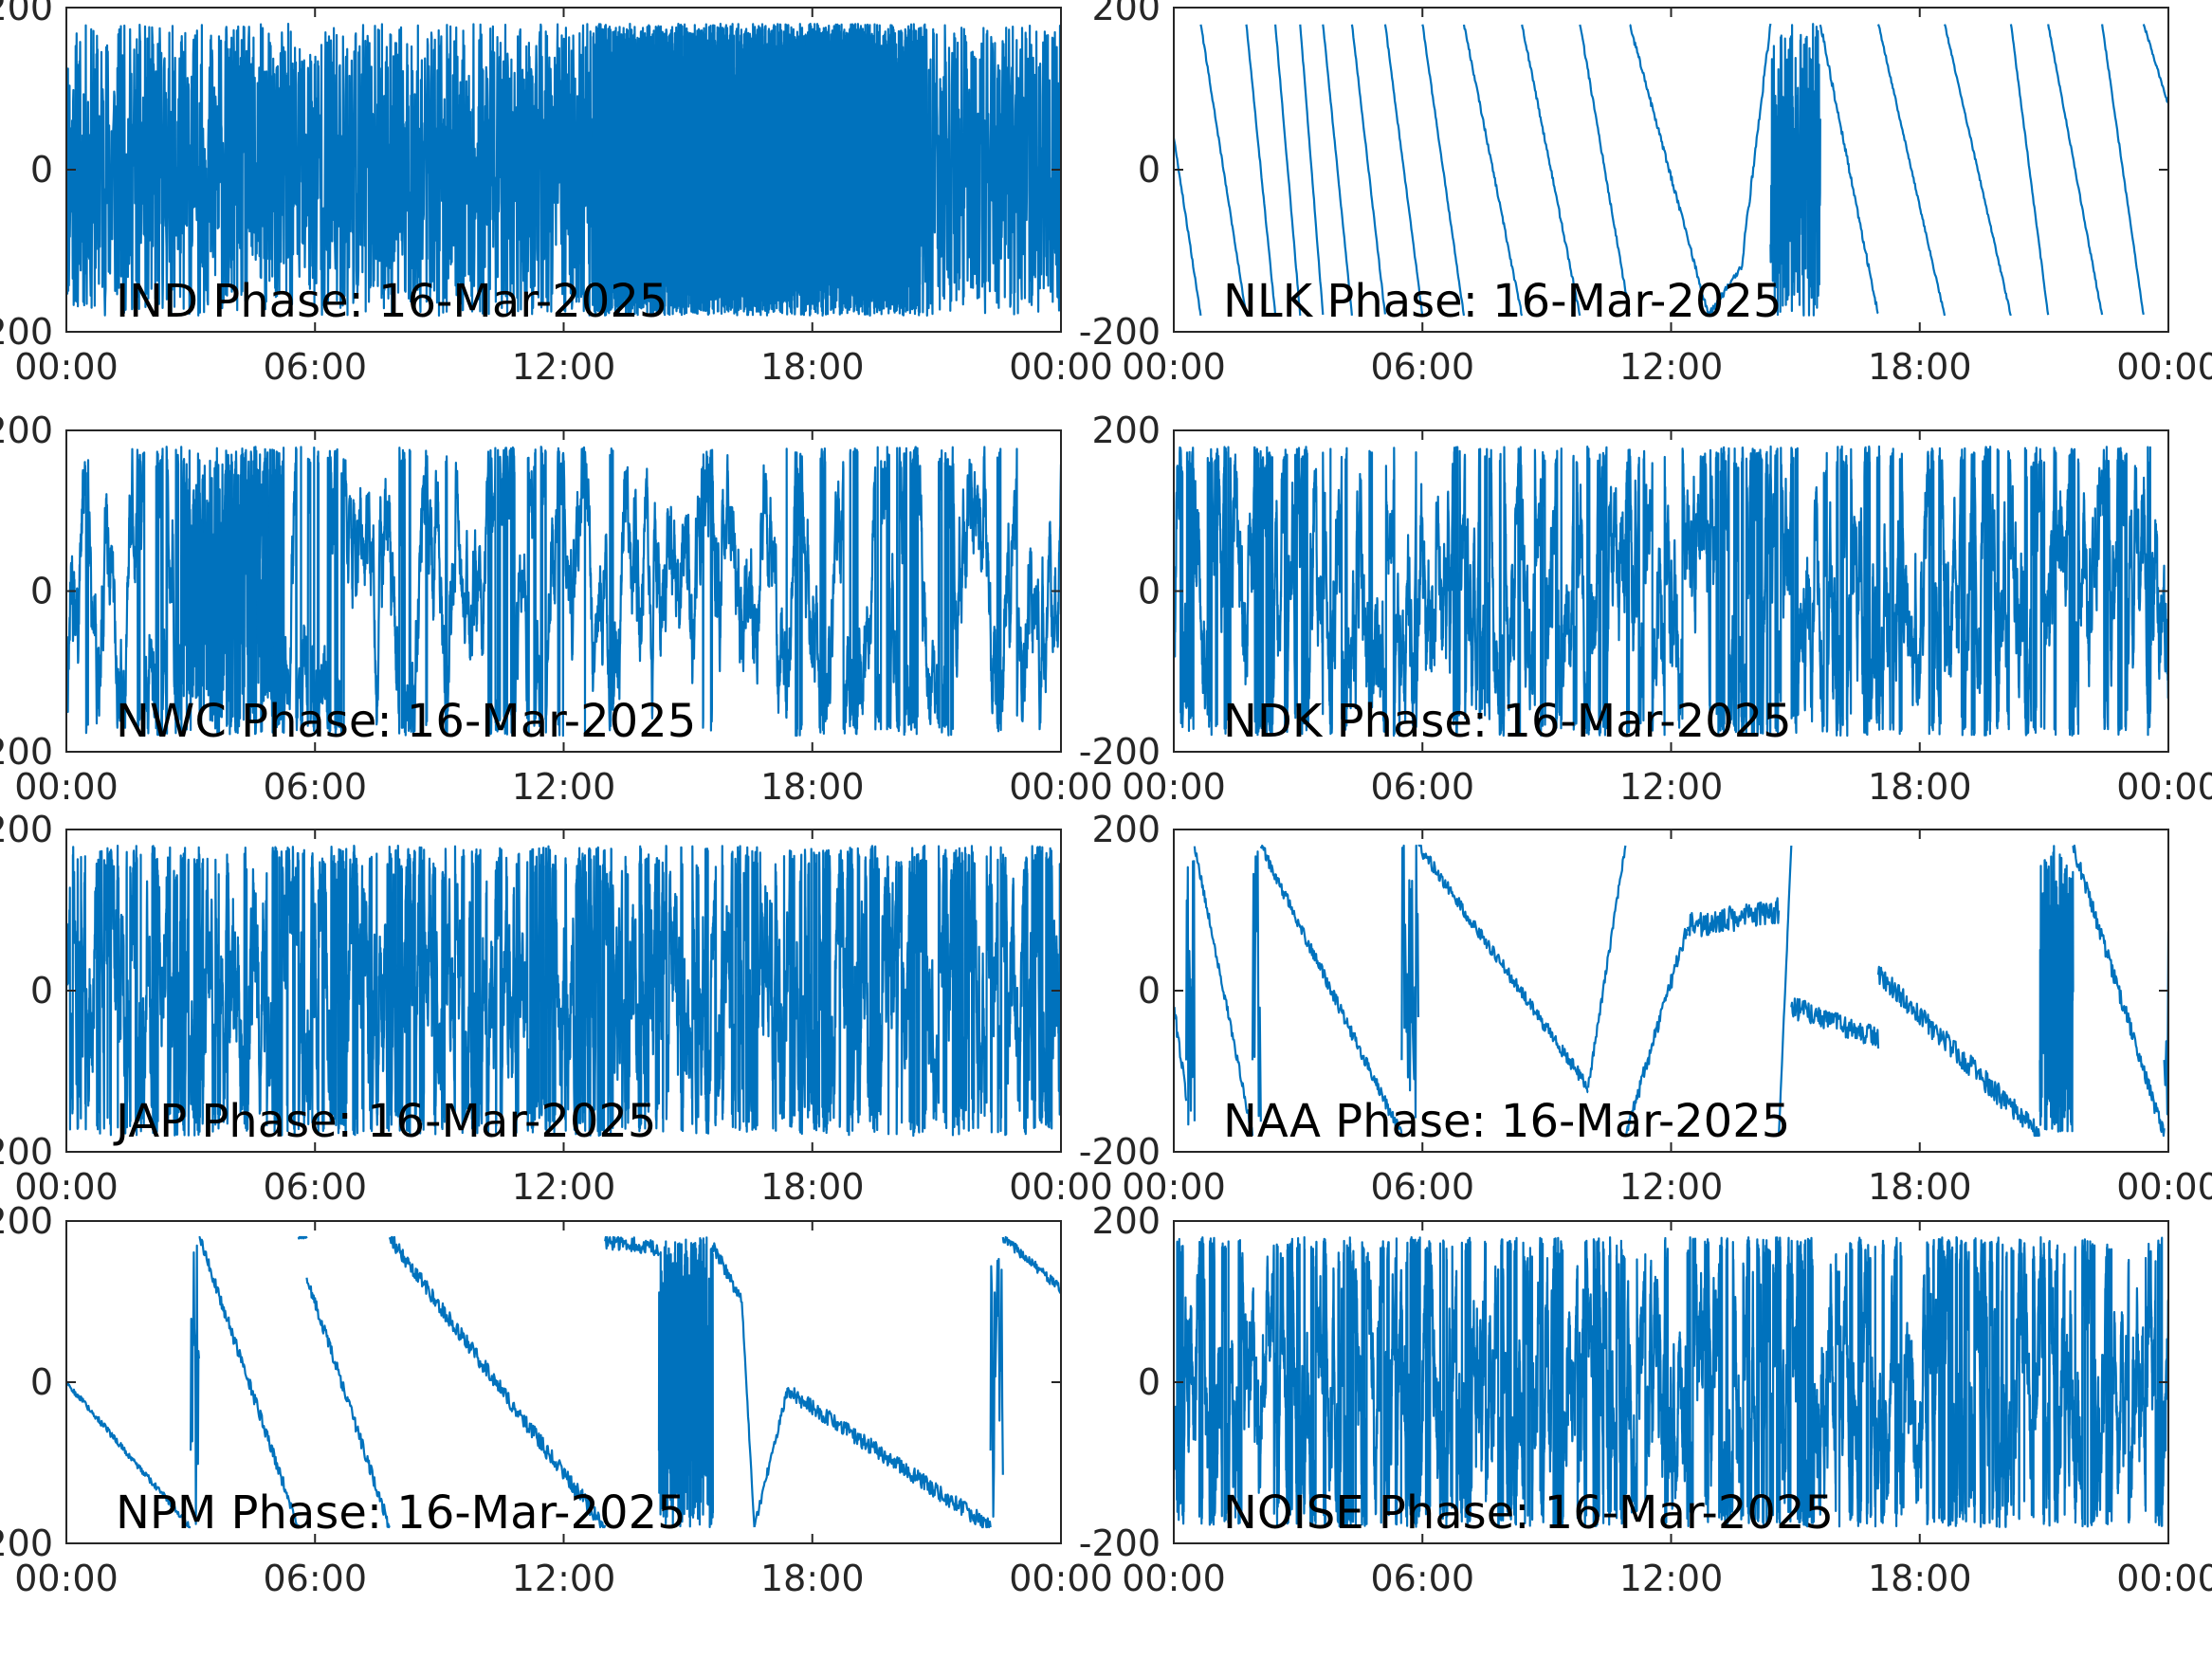 This screenshot has height=1659, width=2212. I want to click on panel-title: NPM Phase: 16-Mar-2025, so click(401, 1513).